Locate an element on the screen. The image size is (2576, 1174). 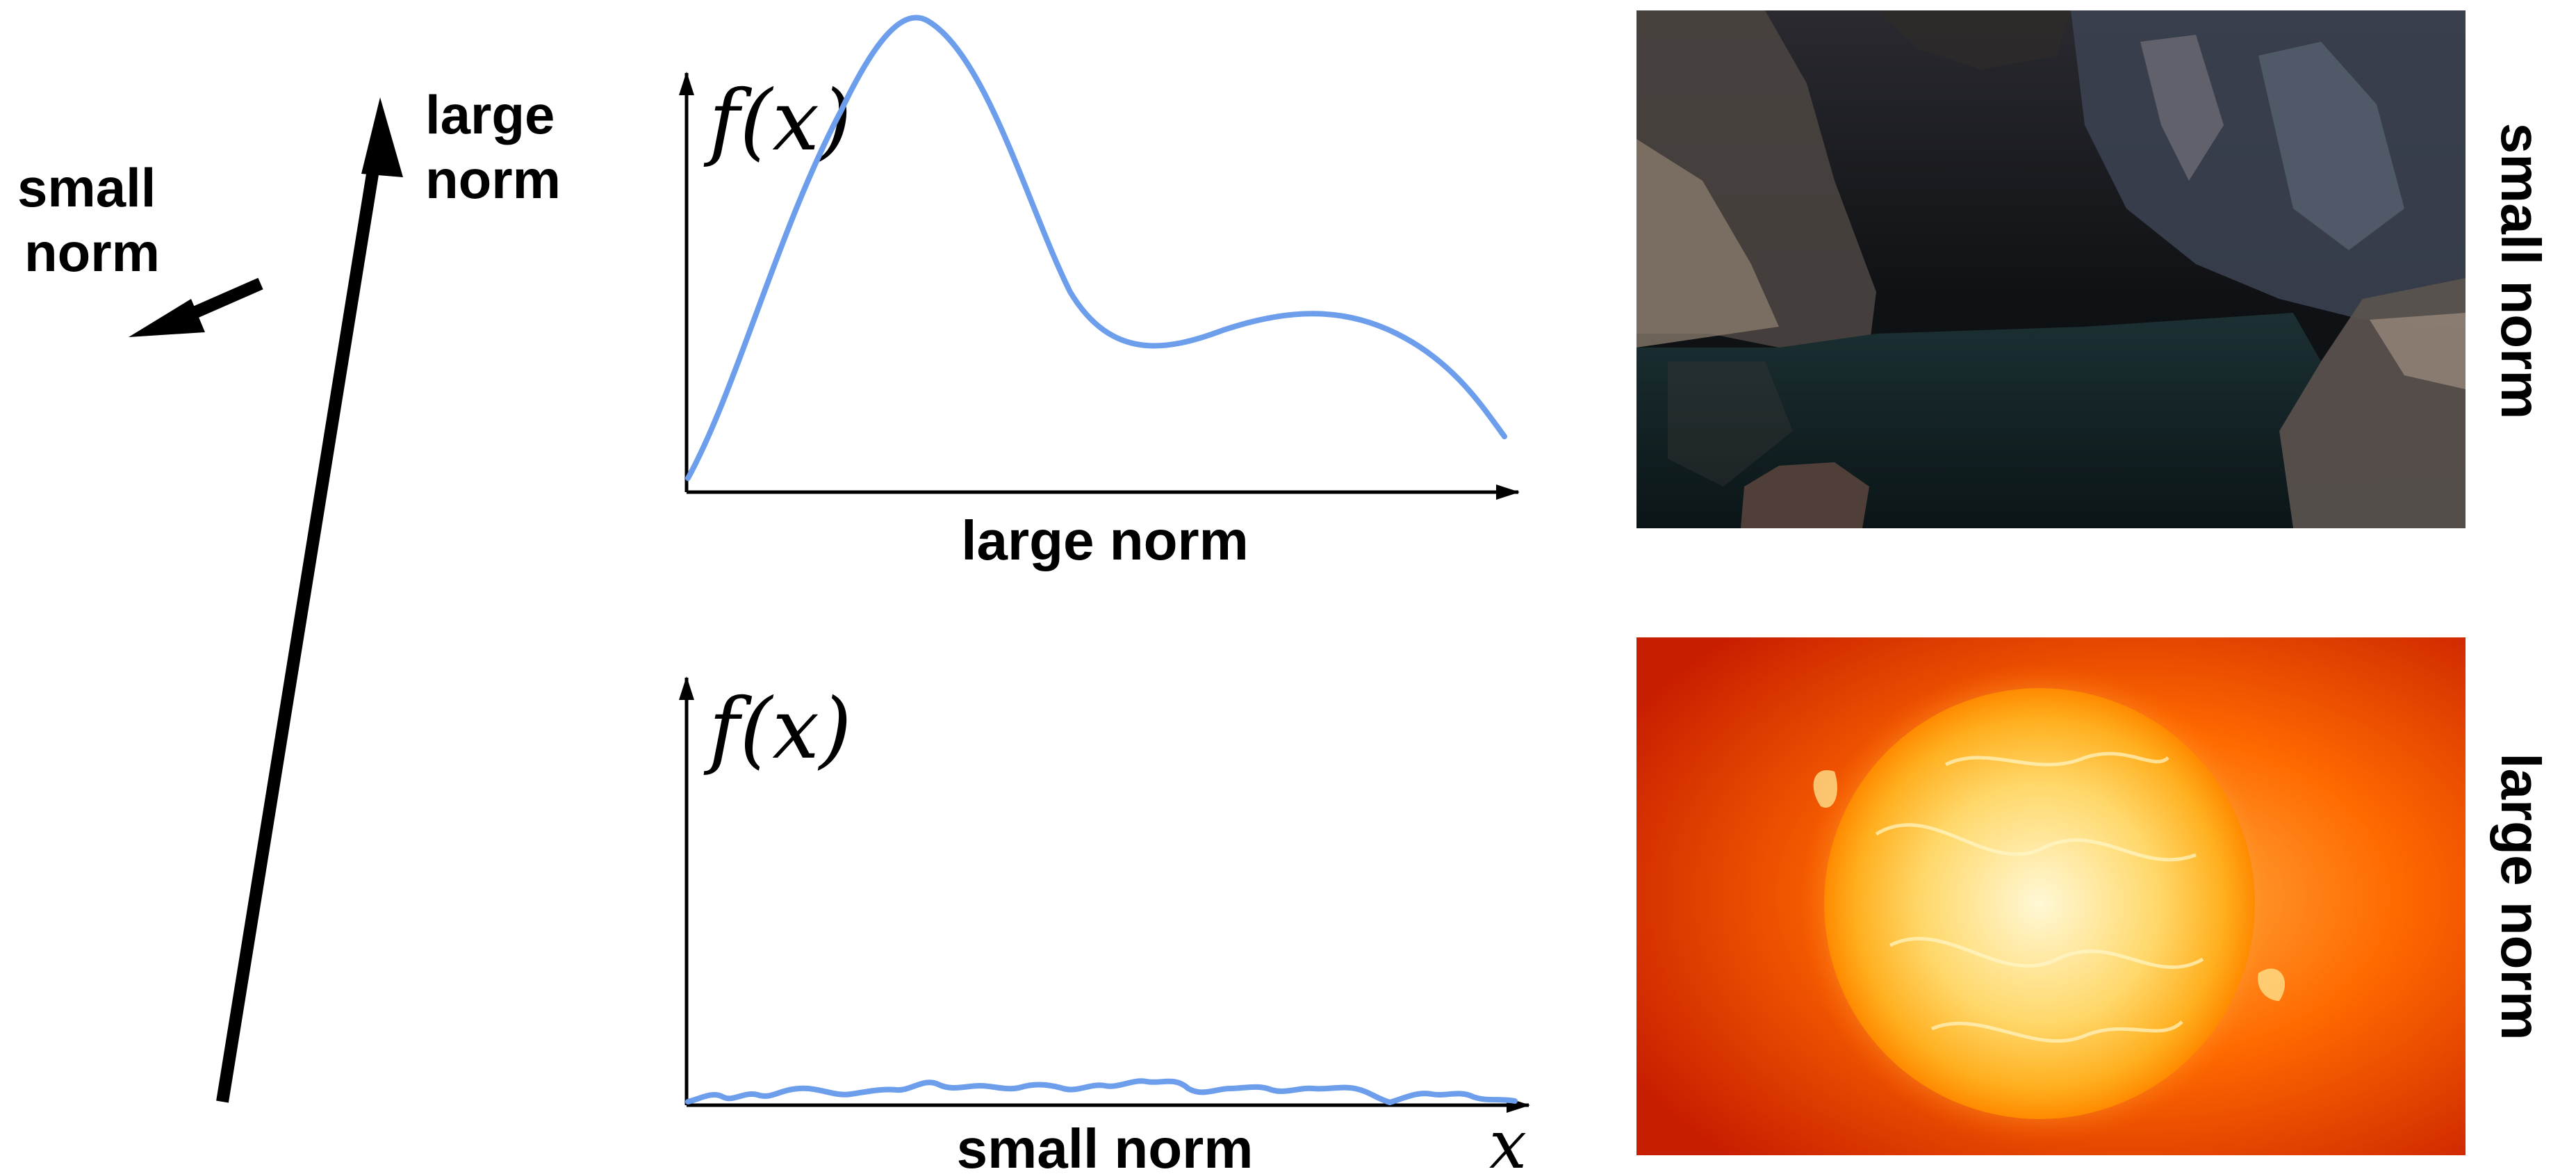
plot2-y-label: f(x) is located at coordinates (777, 729).